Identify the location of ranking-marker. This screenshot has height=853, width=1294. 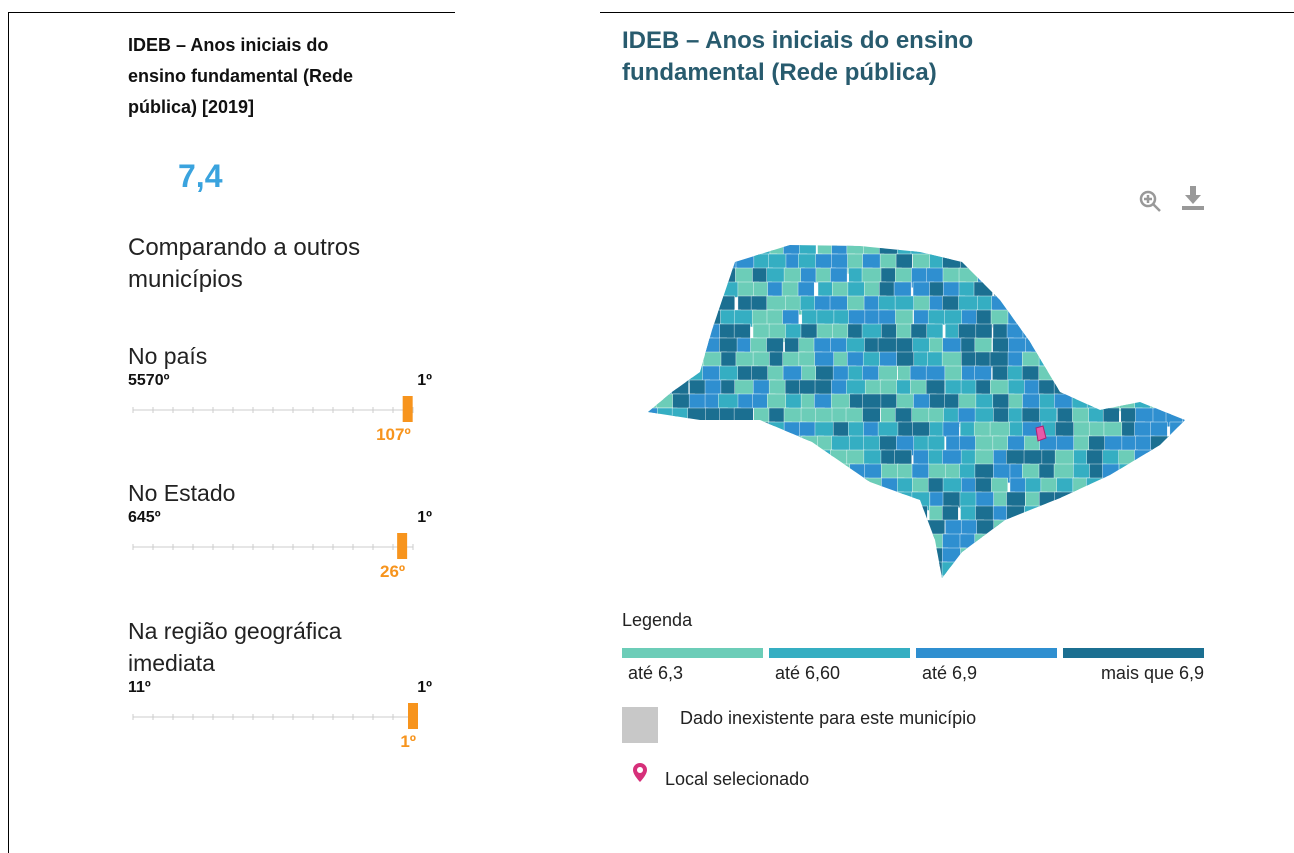
(402, 546).